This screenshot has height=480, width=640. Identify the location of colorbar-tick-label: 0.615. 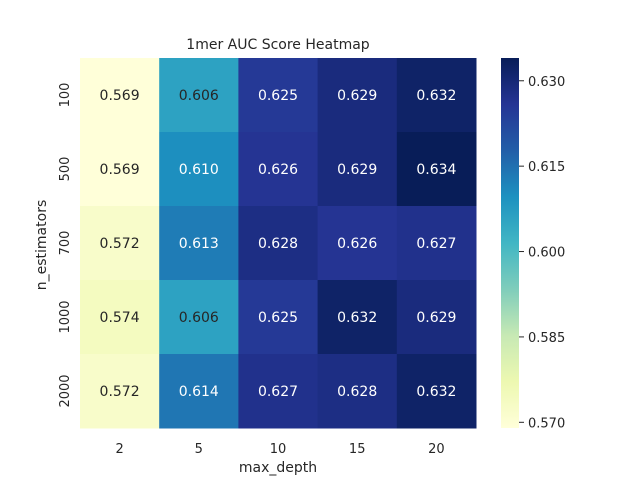
(546, 167).